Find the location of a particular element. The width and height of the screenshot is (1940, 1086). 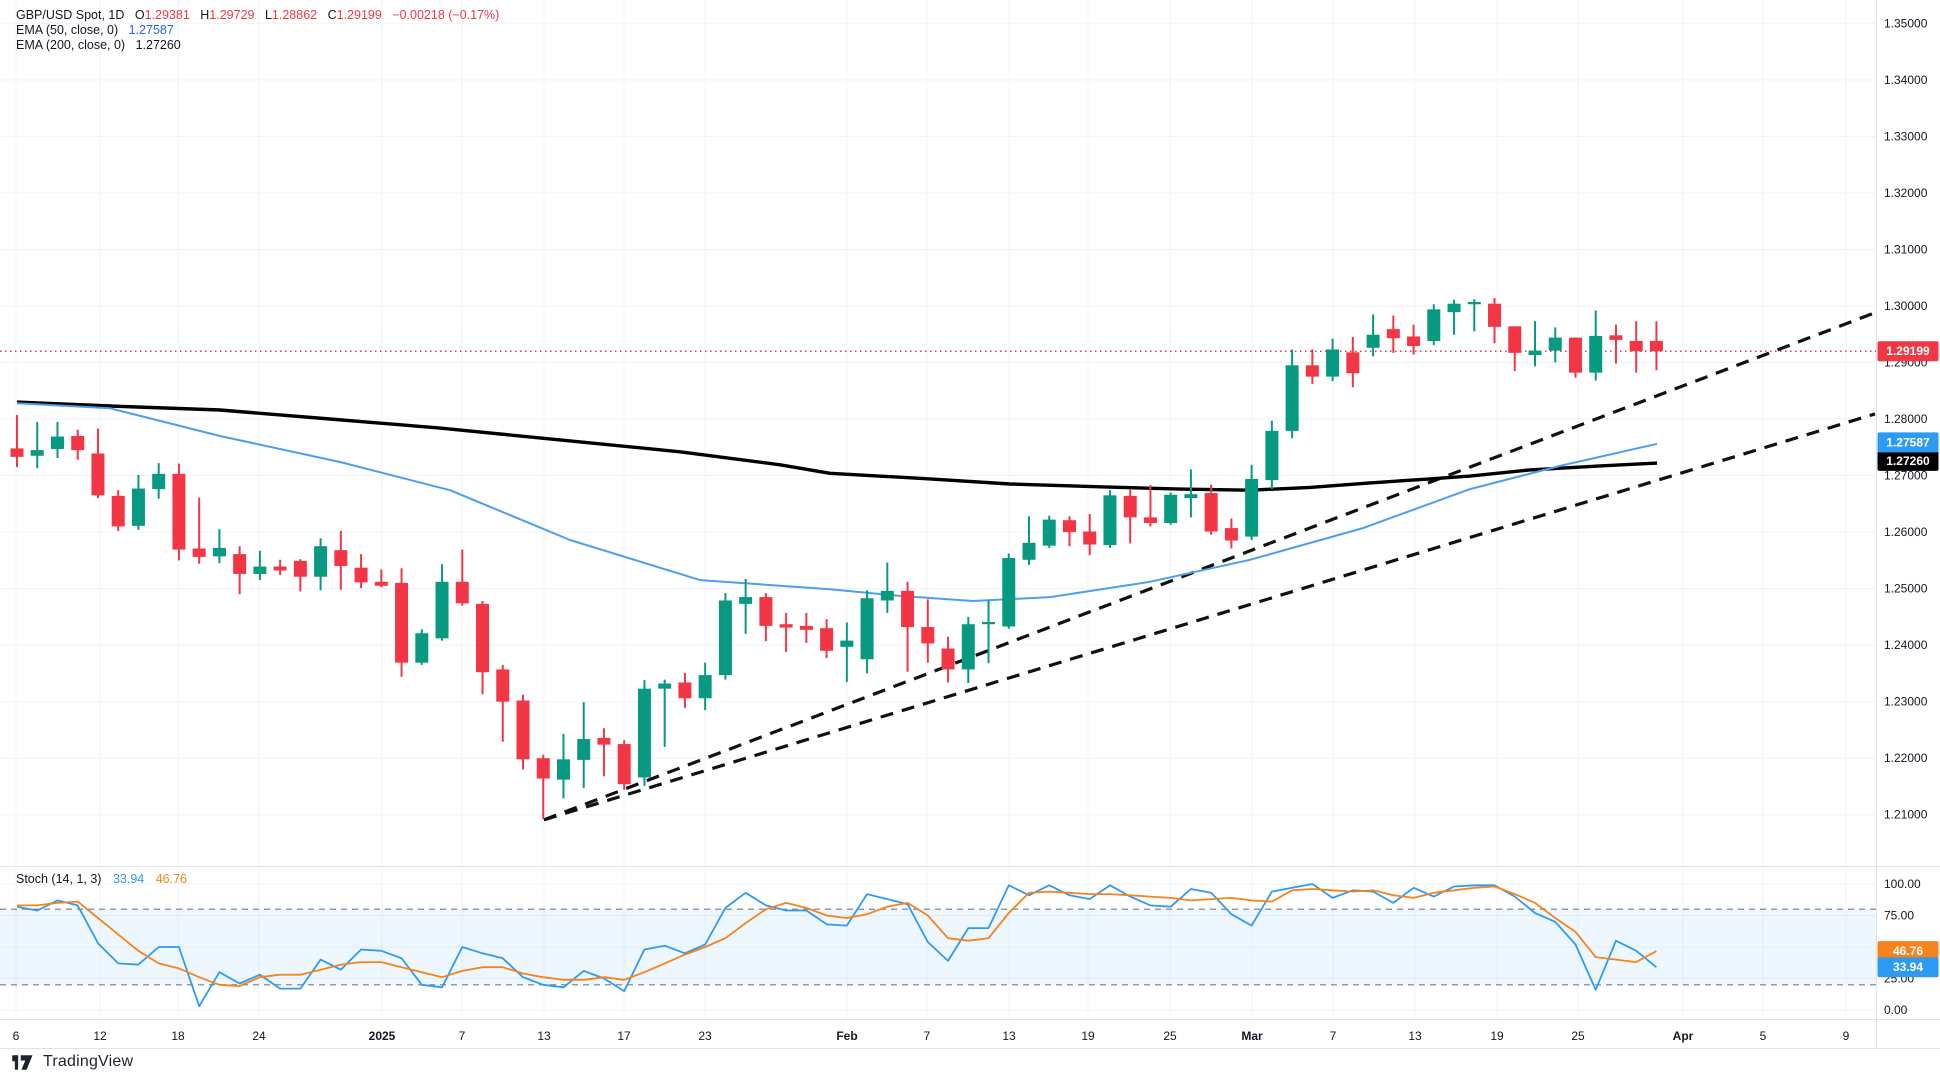

stoch-tick-label: 75.00 is located at coordinates (1899, 916).